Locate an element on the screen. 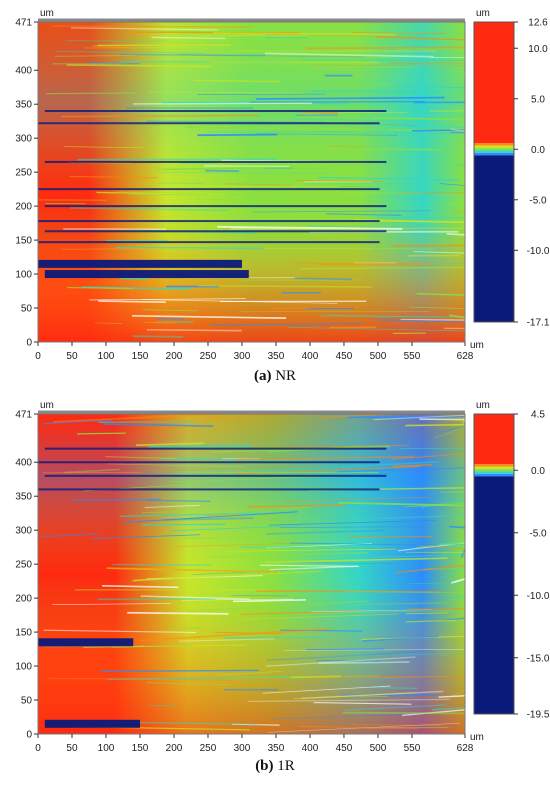 This screenshot has height=786, width=550. colorbar-tick-label: -10.0 is located at coordinates (538, 251).